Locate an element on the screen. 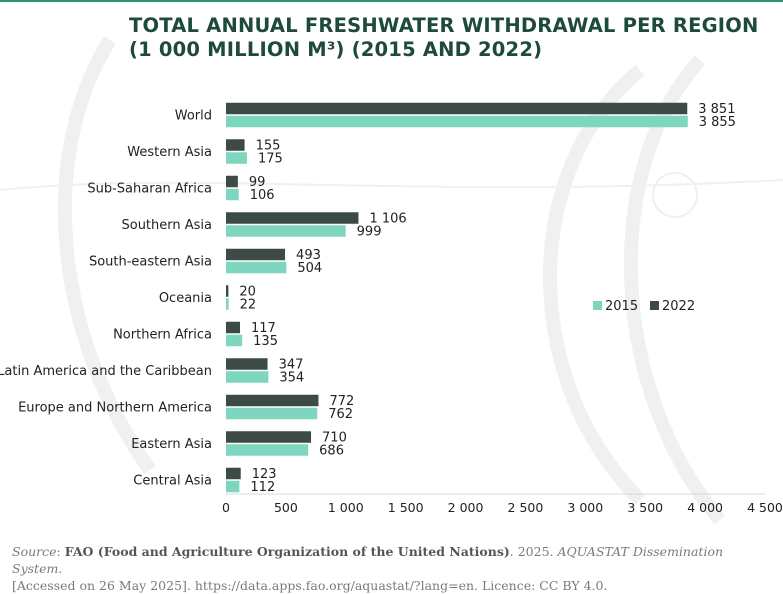 This screenshot has width=783, height=594. value-label-2015: 106 is located at coordinates (262, 195).